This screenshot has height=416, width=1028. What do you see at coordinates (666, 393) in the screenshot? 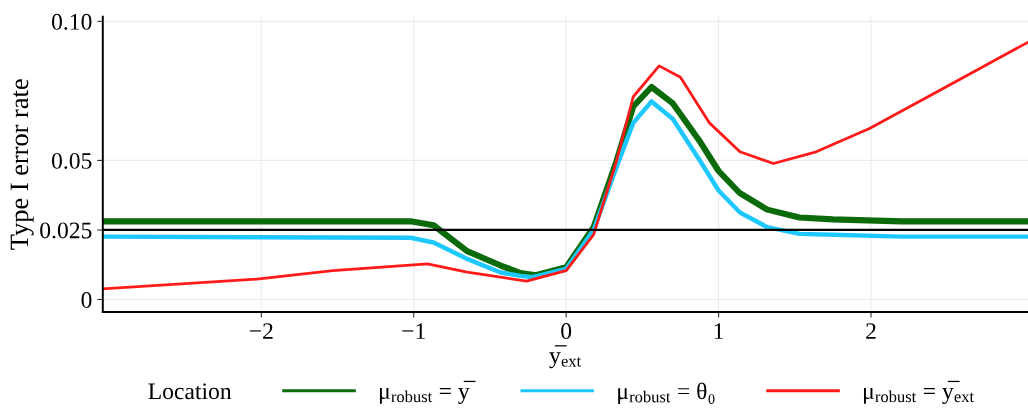
I see `legend-label: μ$_{robust}$ = θ₀` at bounding box center [666, 393].